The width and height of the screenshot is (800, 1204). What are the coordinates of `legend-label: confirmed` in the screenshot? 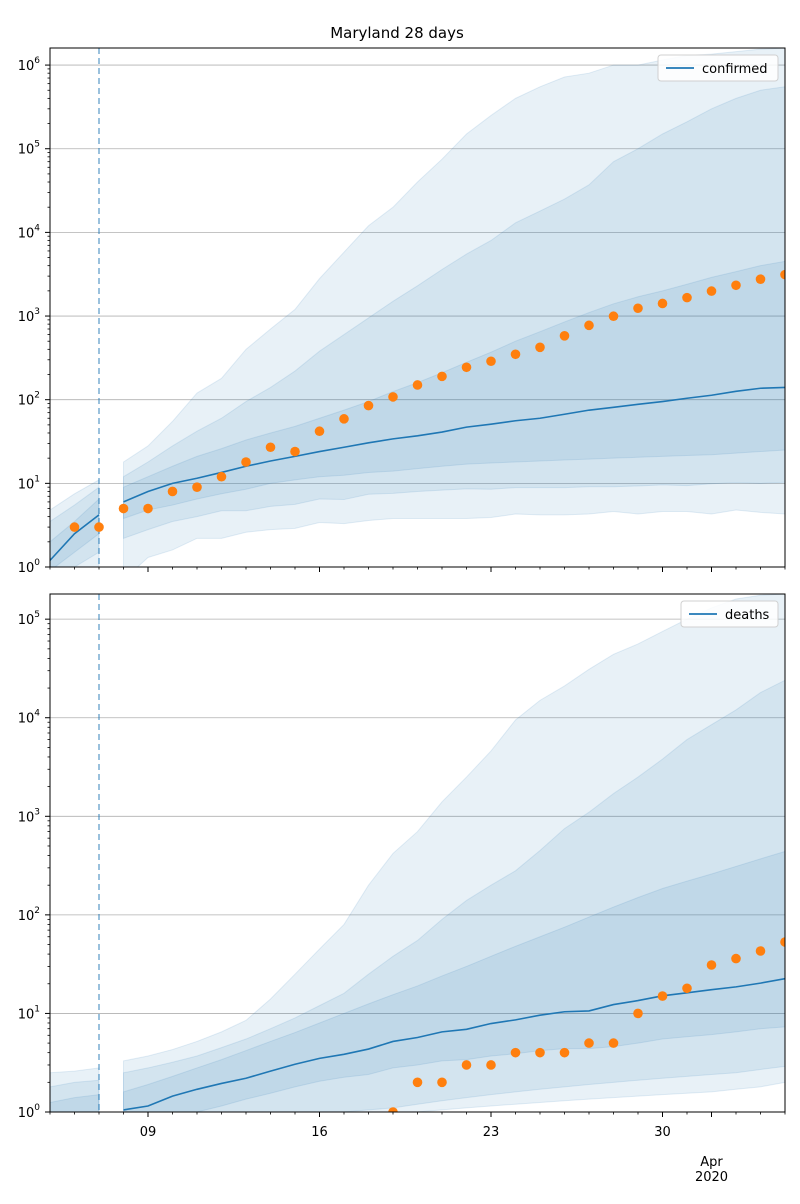 It's located at (735, 69).